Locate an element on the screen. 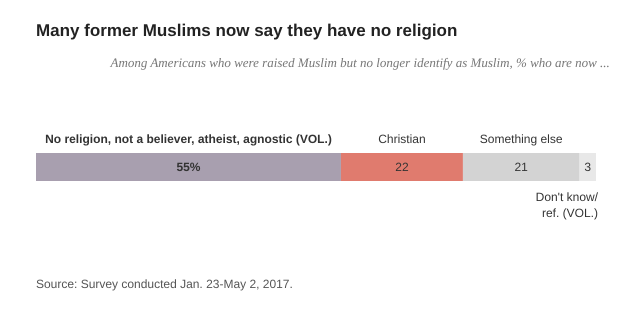 Image resolution: width=640 pixels, height=320 pixels. series-label: Christian is located at coordinates (402, 139).